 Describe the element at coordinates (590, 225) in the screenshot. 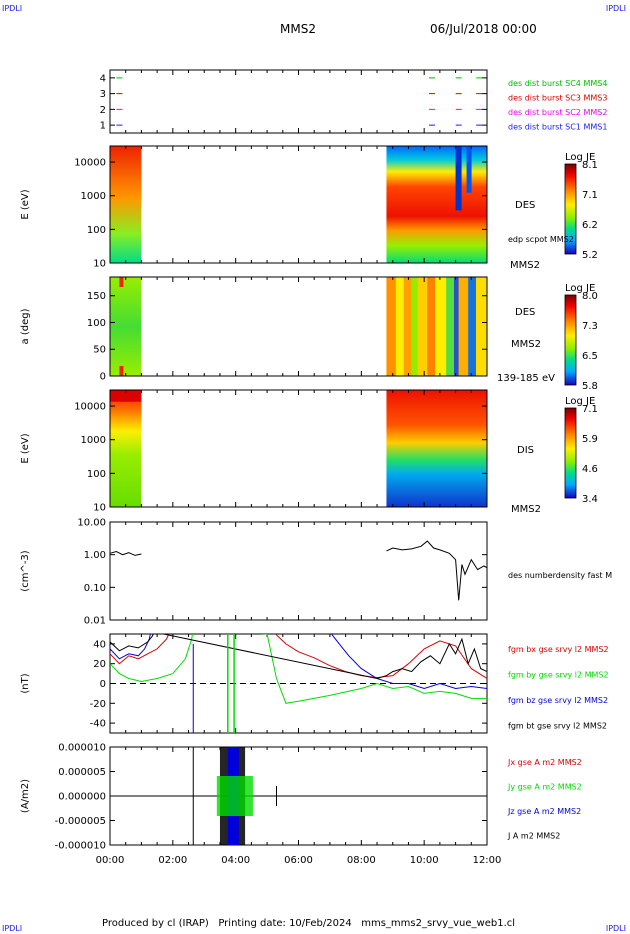

I see `colorbar-tick-label: 6.2` at that location.